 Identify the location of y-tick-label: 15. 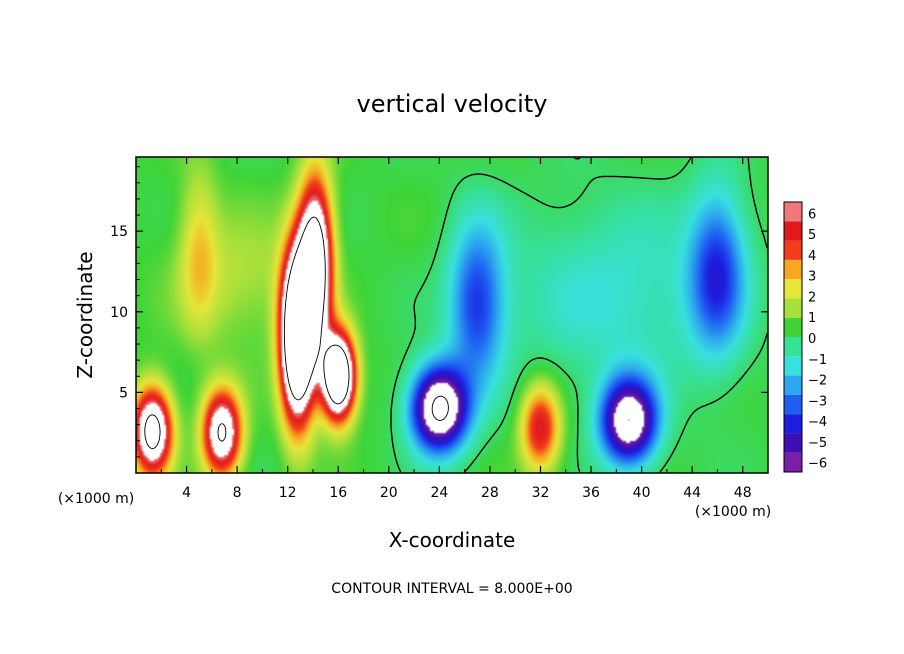
(119, 232).